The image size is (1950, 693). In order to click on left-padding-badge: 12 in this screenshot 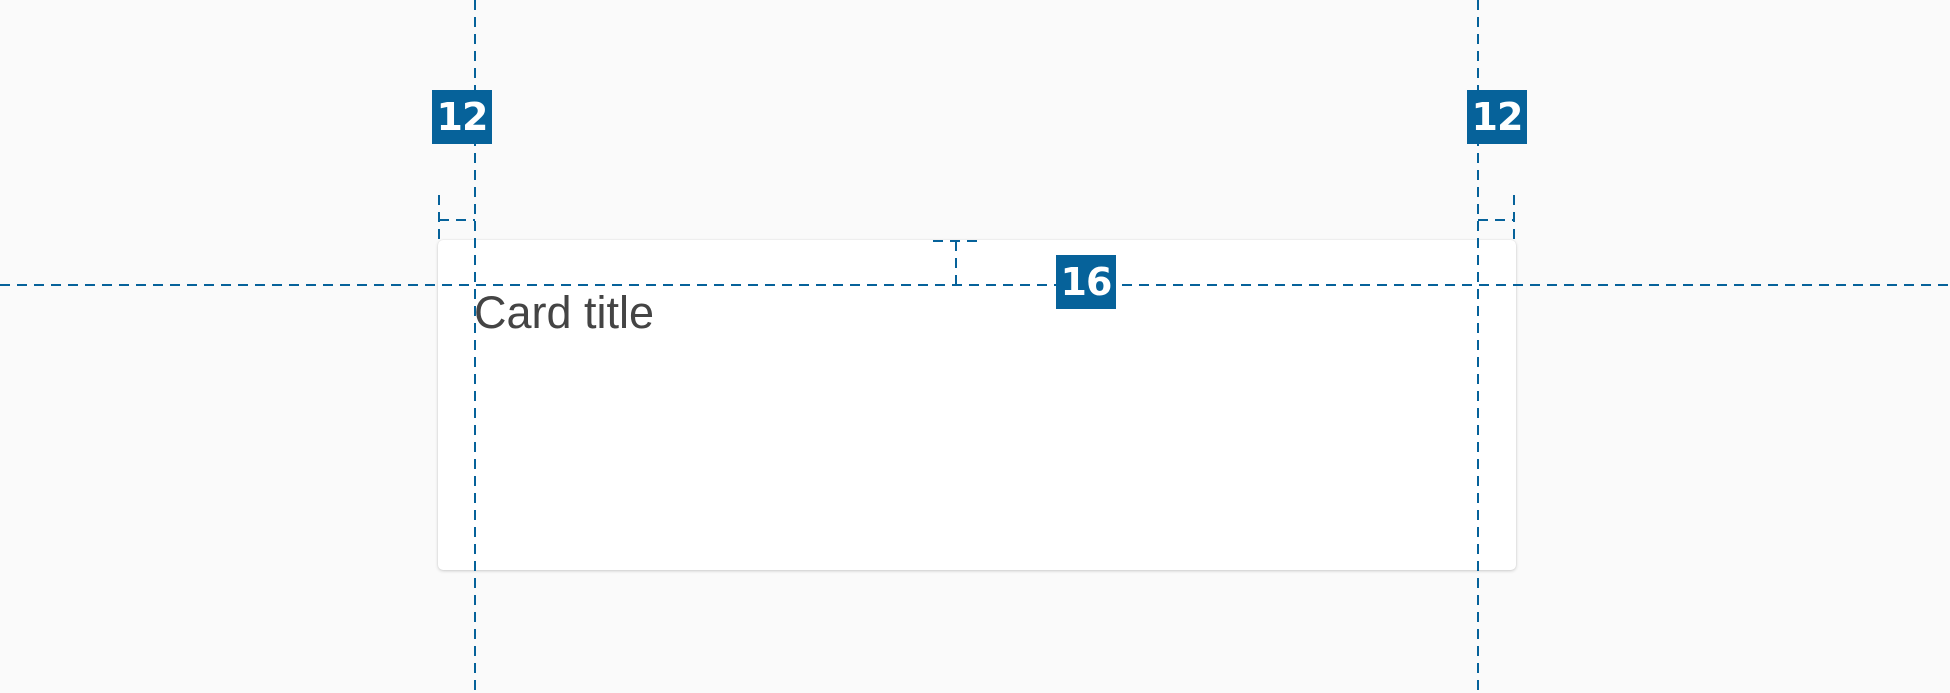, I will do `click(462, 117)`.